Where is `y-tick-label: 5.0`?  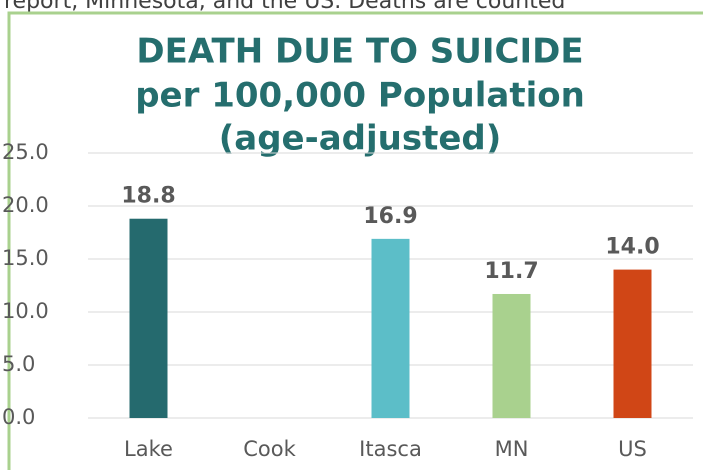 y-tick-label: 5.0 is located at coordinates (18, 364).